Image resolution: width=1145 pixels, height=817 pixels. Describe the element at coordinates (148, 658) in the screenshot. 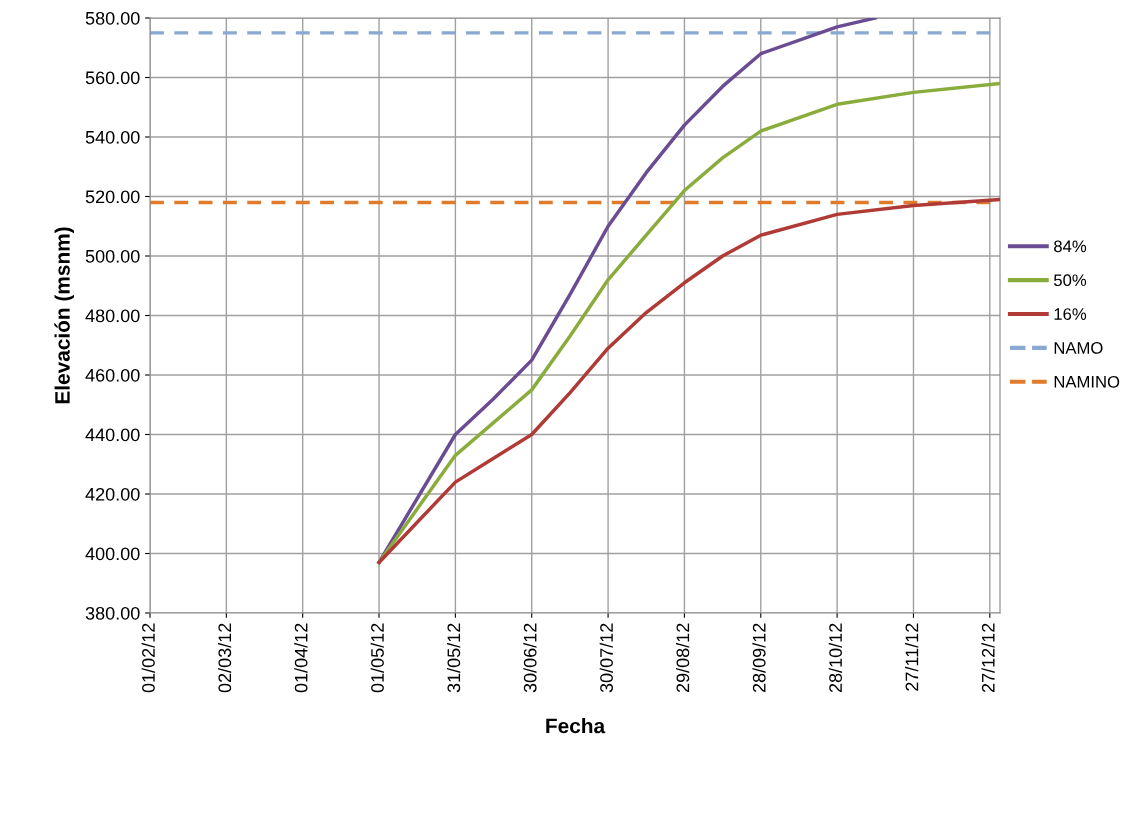

I see `x-tick-label: 01/02/12` at that location.